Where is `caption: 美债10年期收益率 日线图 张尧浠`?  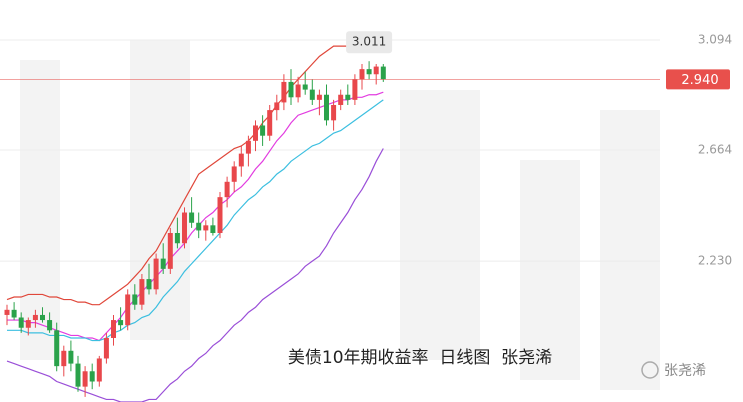
caption: 美债10年期收益率 日线图 张尧浠 is located at coordinates (420, 358).